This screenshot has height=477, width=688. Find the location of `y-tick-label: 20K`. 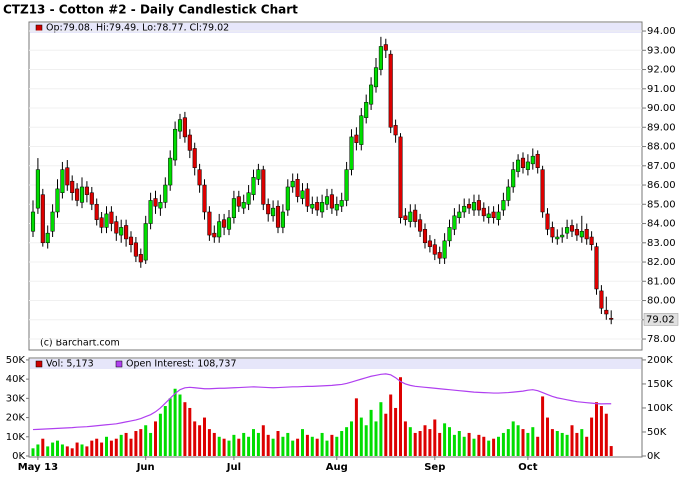

y-tick-label: 20K is located at coordinates (16, 418).